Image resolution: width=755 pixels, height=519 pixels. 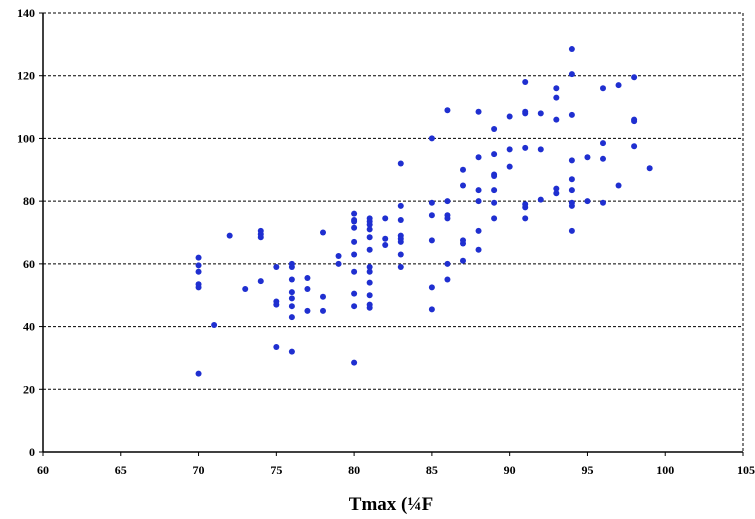 What do you see at coordinates (30, 232) in the screenshot?
I see `y-tick-labels: 0 20 40 60 80 100 120 140` at bounding box center [30, 232].